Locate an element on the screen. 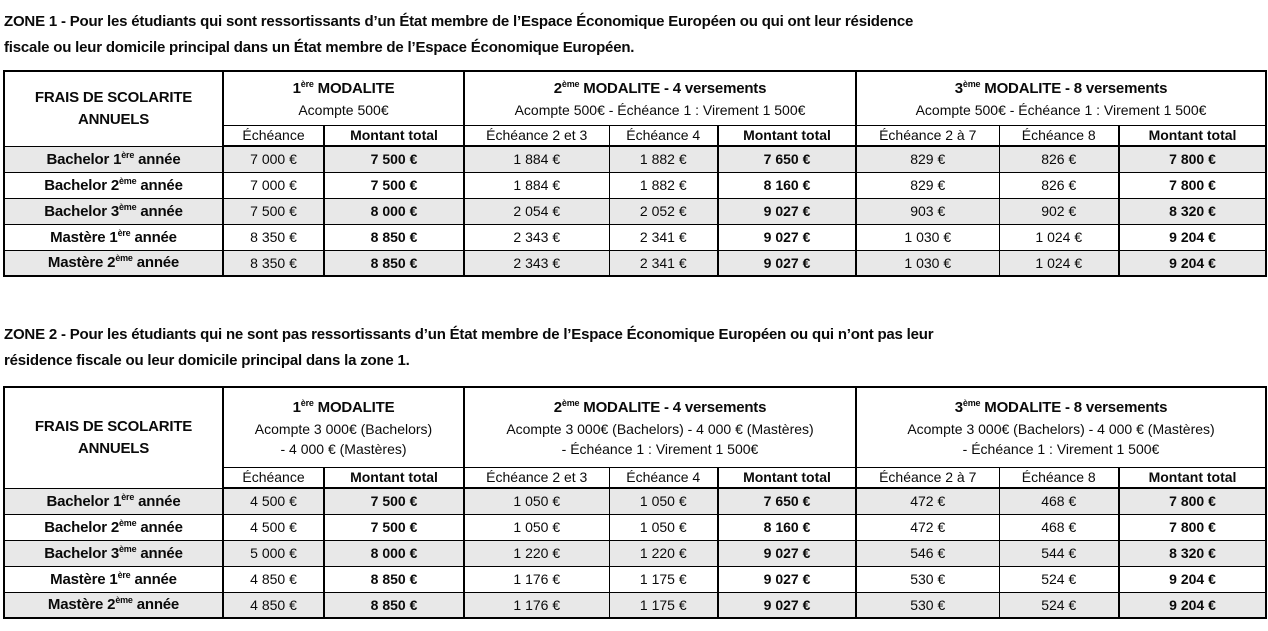  row-label-text: Mastère 1 is located at coordinates (84, 237).